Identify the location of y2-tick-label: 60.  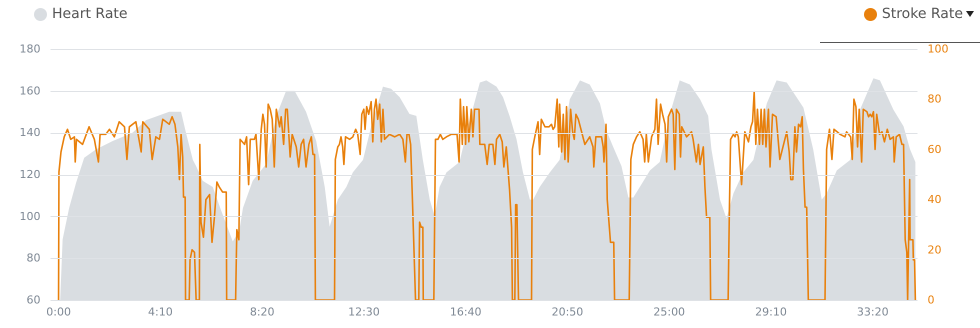
(935, 149).